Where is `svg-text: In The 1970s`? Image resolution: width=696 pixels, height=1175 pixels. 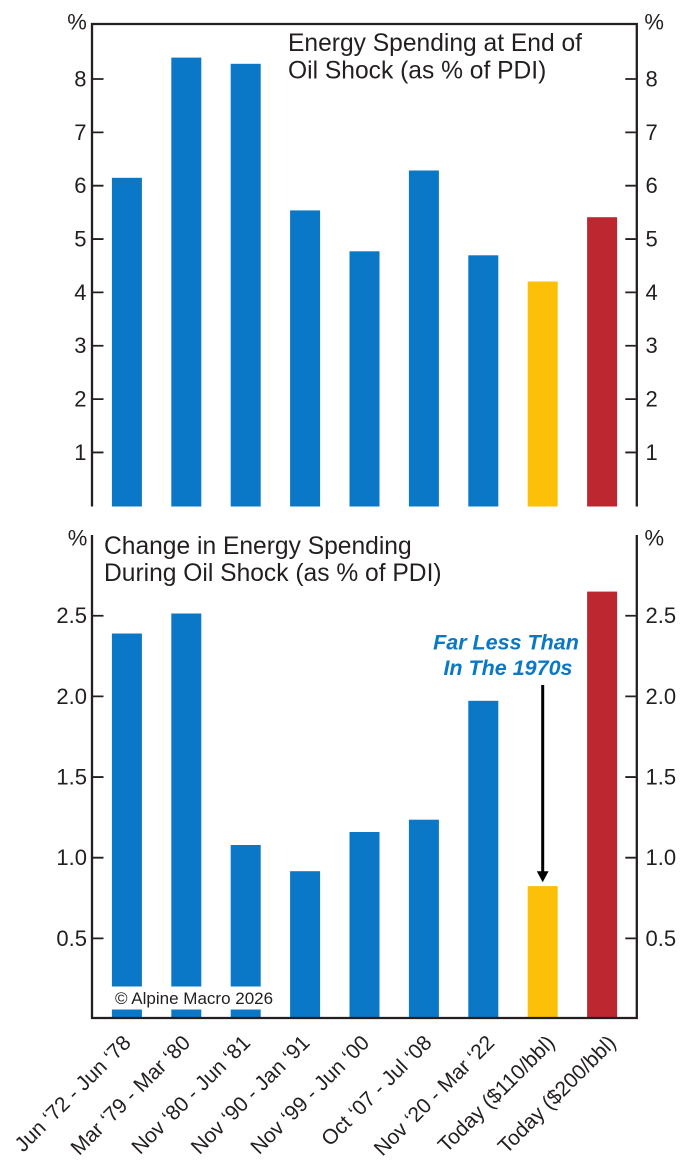 svg-text: In The 1970s is located at coordinates (507, 668).